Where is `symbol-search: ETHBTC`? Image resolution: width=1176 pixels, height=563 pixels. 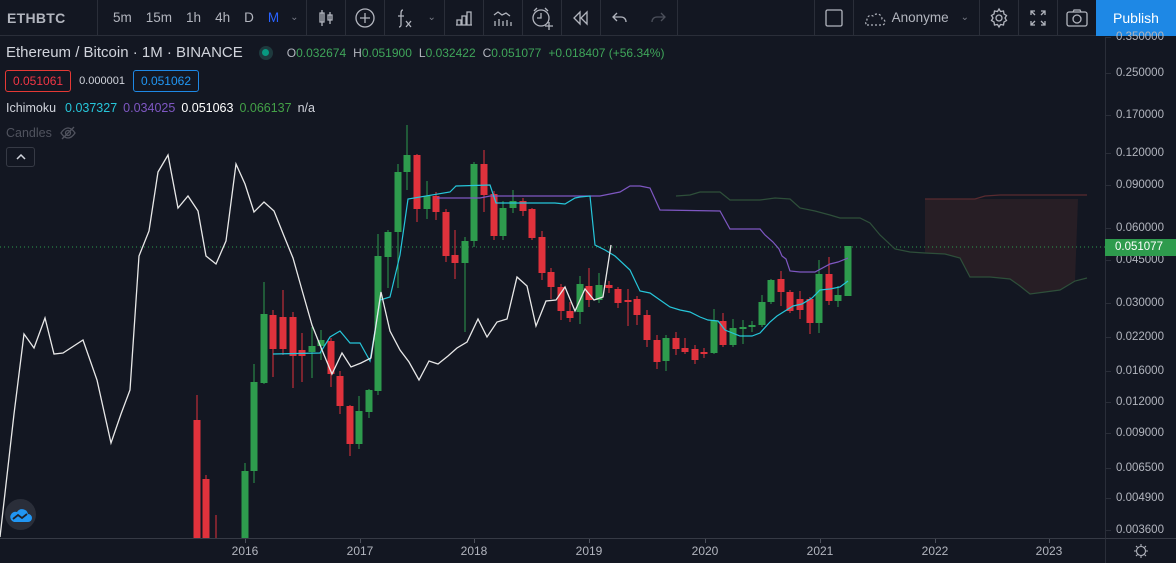
symbol-search: ETHBTC is located at coordinates (36, 17).